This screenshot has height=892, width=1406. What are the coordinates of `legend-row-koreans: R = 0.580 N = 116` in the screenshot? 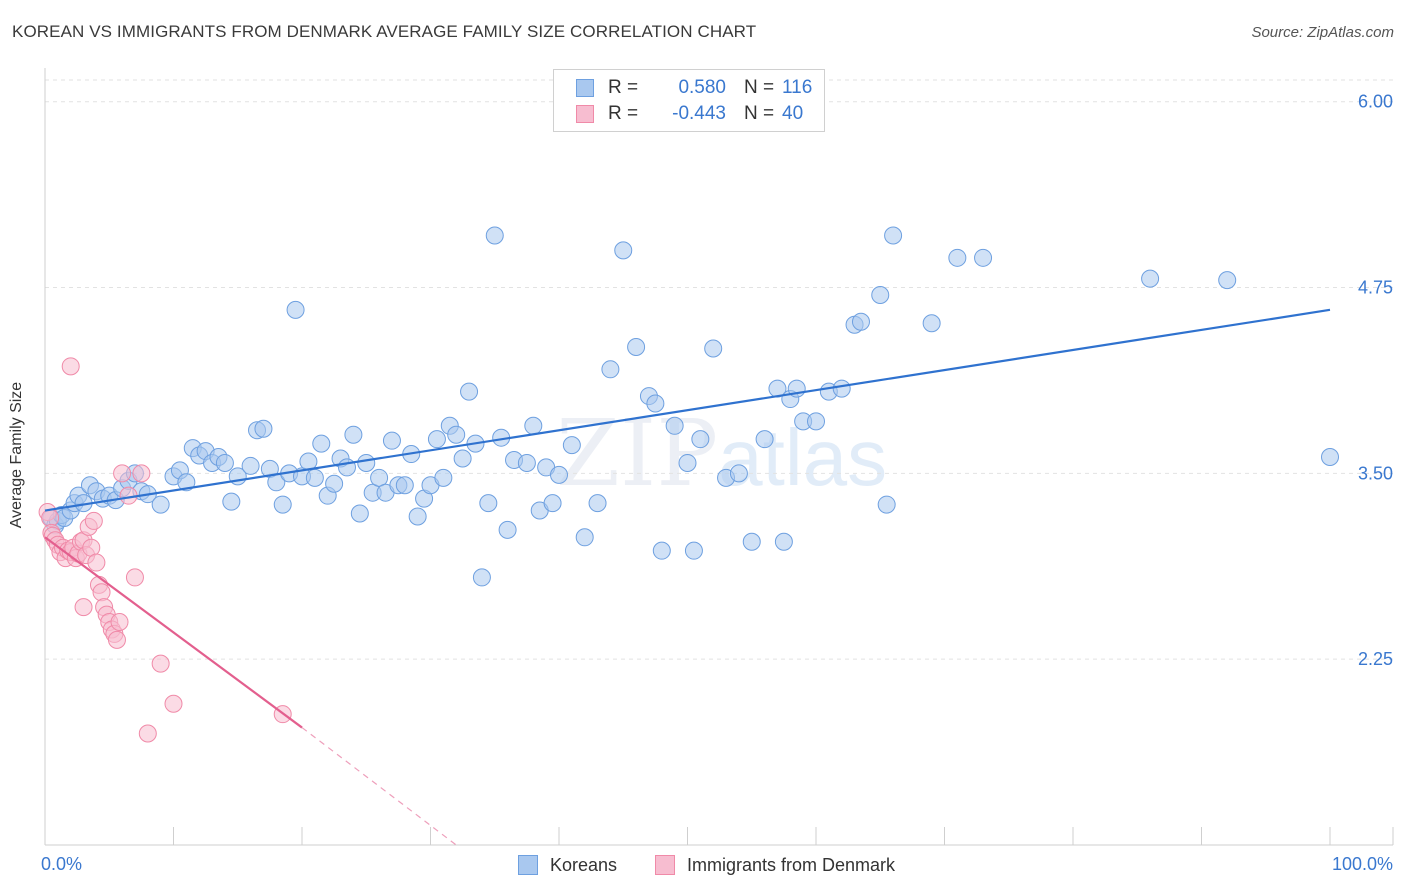 It's located at (694, 88).